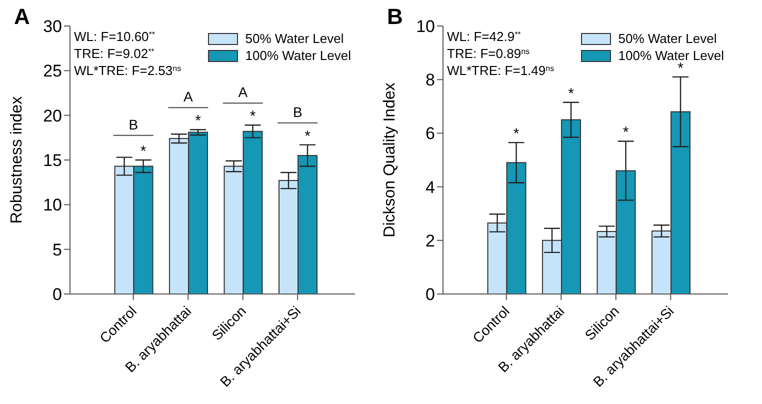 This screenshot has width=762, height=404. Describe the element at coordinates (17, 160) in the screenshot. I see `y-axis-title: Robustness index` at that location.